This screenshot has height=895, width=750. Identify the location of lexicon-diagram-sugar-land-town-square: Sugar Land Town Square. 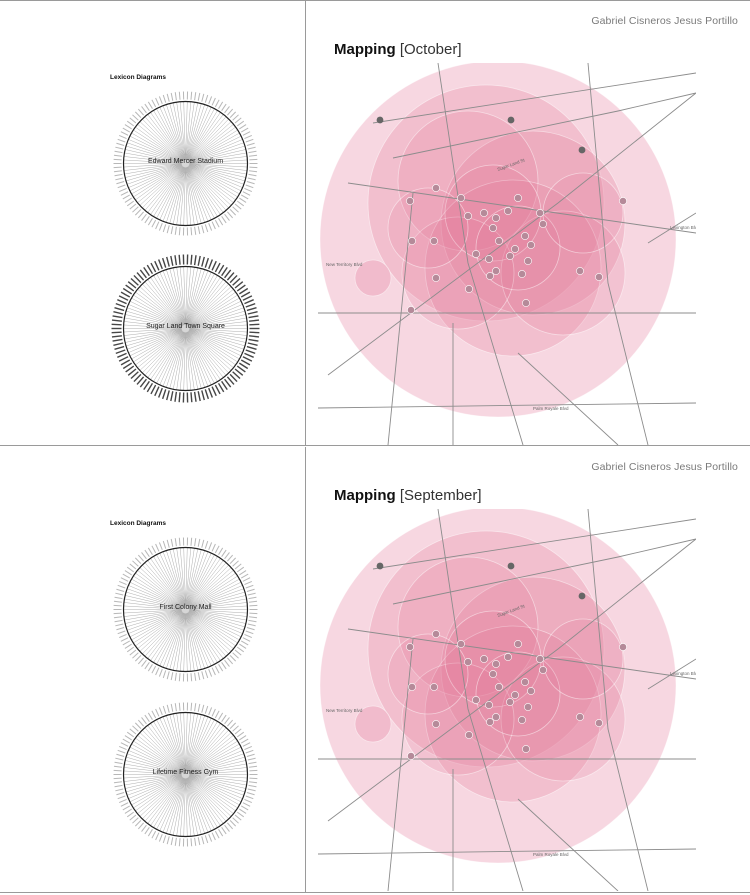
(185, 328).